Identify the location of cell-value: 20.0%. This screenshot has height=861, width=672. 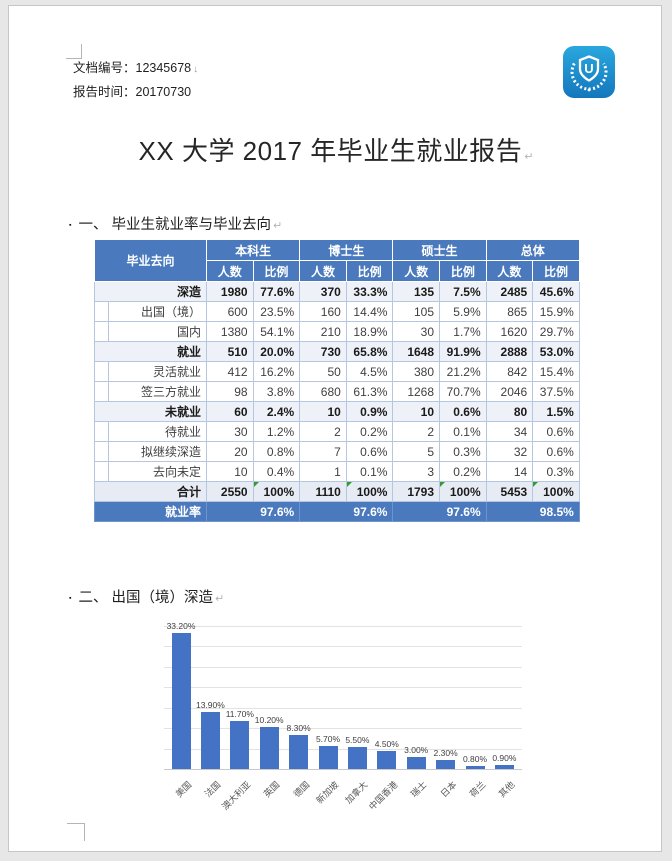
(276, 351).